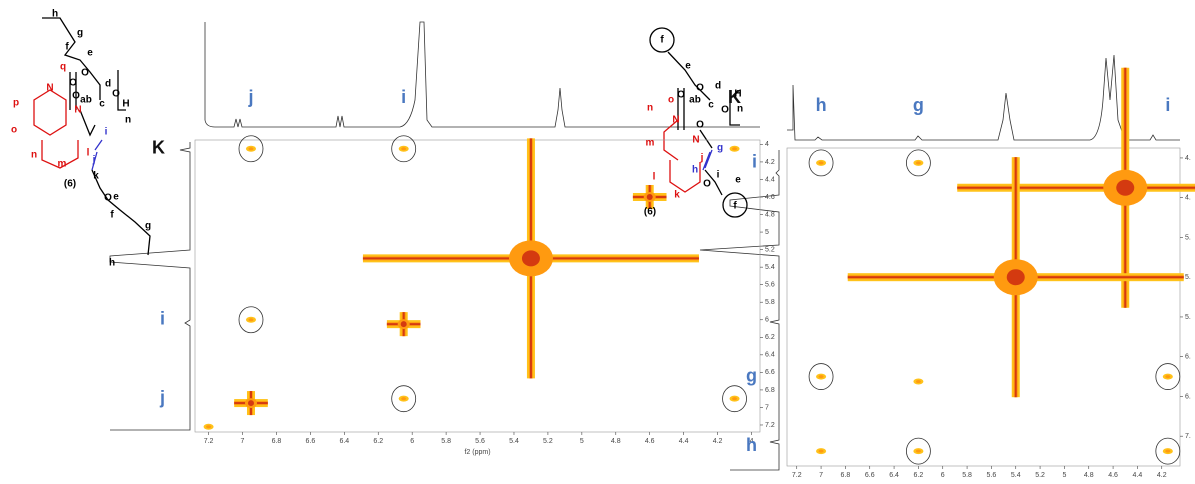 This screenshot has height=484, width=1195. Describe the element at coordinates (770, 179) in the screenshot. I see `y-tick-label: 4.4` at that location.